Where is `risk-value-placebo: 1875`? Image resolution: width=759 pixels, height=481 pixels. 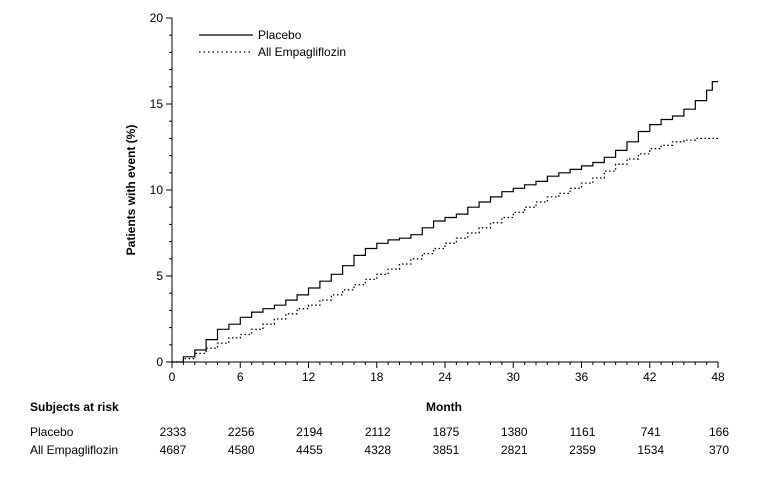
risk-value-placebo: 1875 is located at coordinates (446, 432).